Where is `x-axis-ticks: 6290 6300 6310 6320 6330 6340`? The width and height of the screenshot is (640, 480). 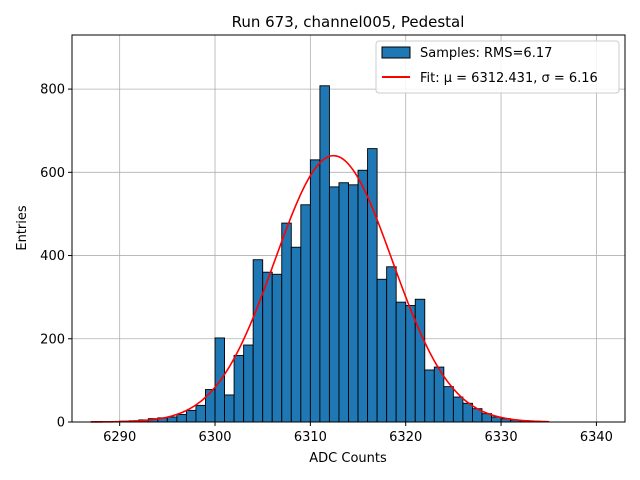 x-axis-ticks: 6290 6300 6310 6320 6330 6340 is located at coordinates (358, 433).